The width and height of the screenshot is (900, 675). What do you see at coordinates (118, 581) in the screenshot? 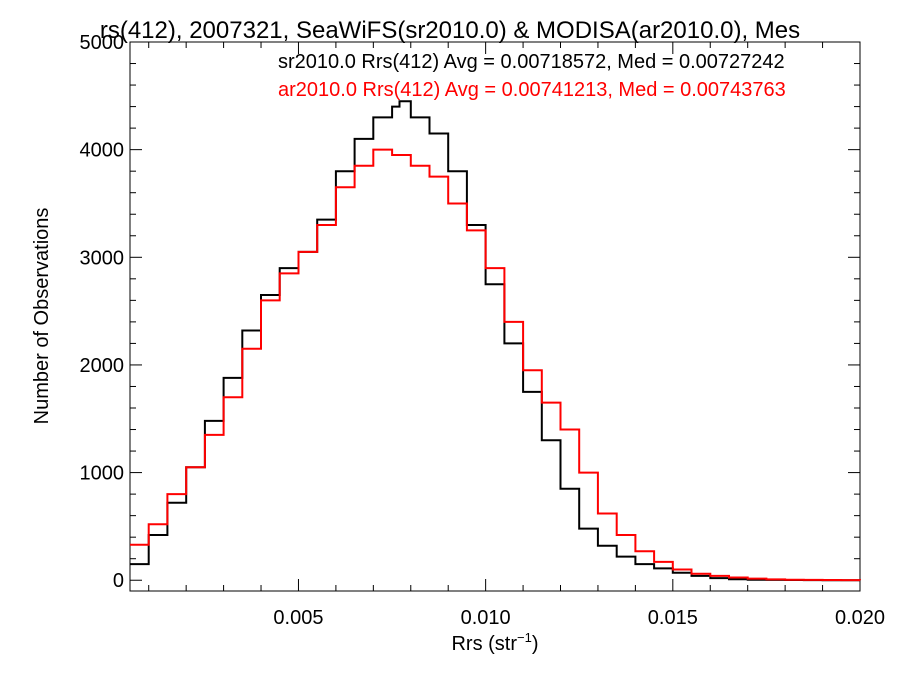
I see `y-tick-label: 0` at bounding box center [118, 581].